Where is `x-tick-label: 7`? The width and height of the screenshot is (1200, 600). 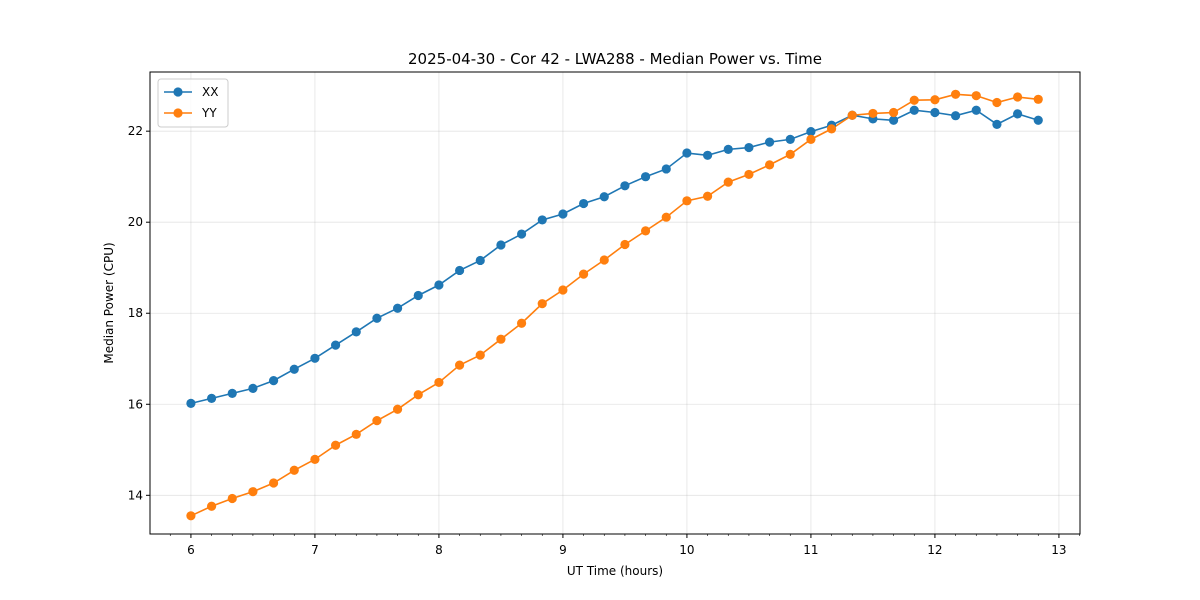 x-tick-label: 7 is located at coordinates (315, 550).